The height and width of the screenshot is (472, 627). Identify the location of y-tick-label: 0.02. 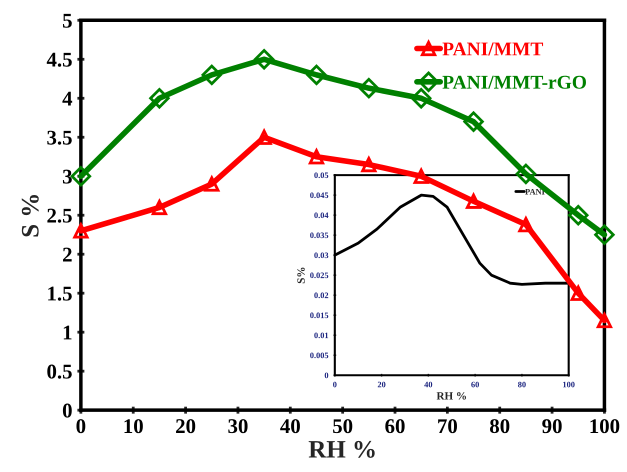
(321, 295).